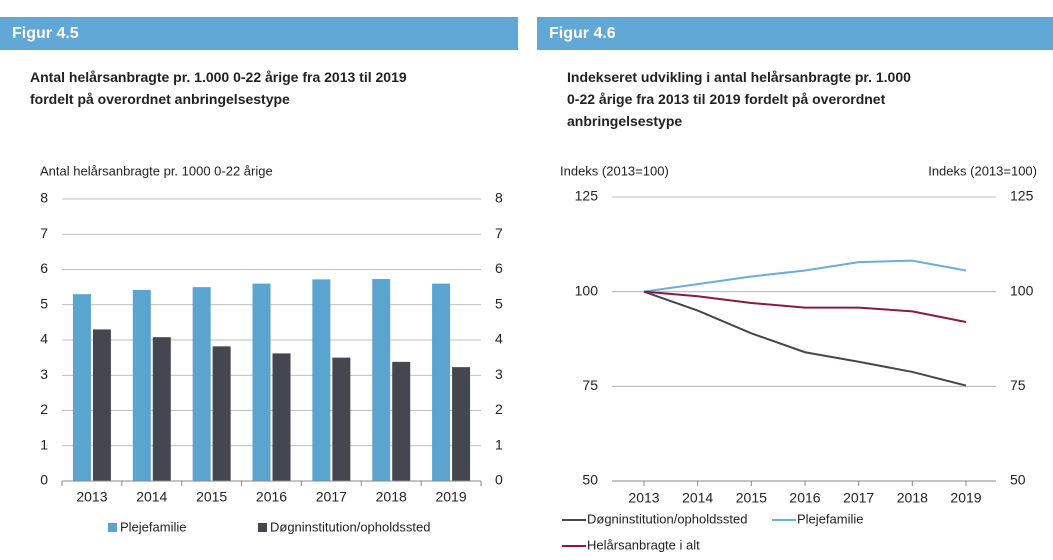 The height and width of the screenshot is (560, 1053). Describe the element at coordinates (44, 409) in the screenshot. I see `y-tick-label: 2` at that location.